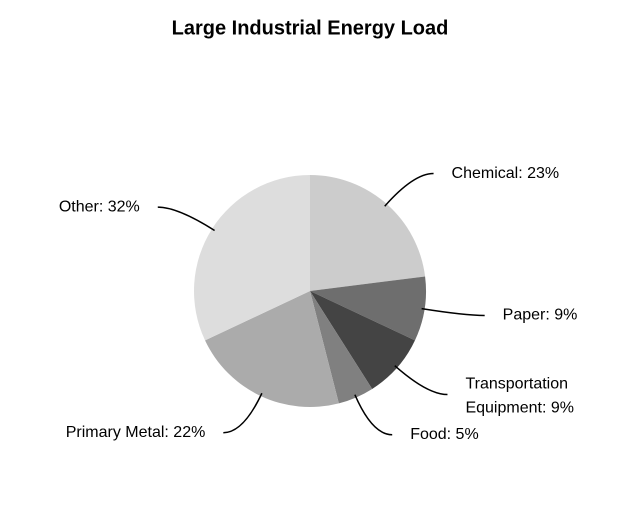 Image resolution: width=620 pixels, height=530 pixels. What do you see at coordinates (519, 396) in the screenshot?
I see `data-label: Transportation Equipment: 9%` at bounding box center [519, 396].